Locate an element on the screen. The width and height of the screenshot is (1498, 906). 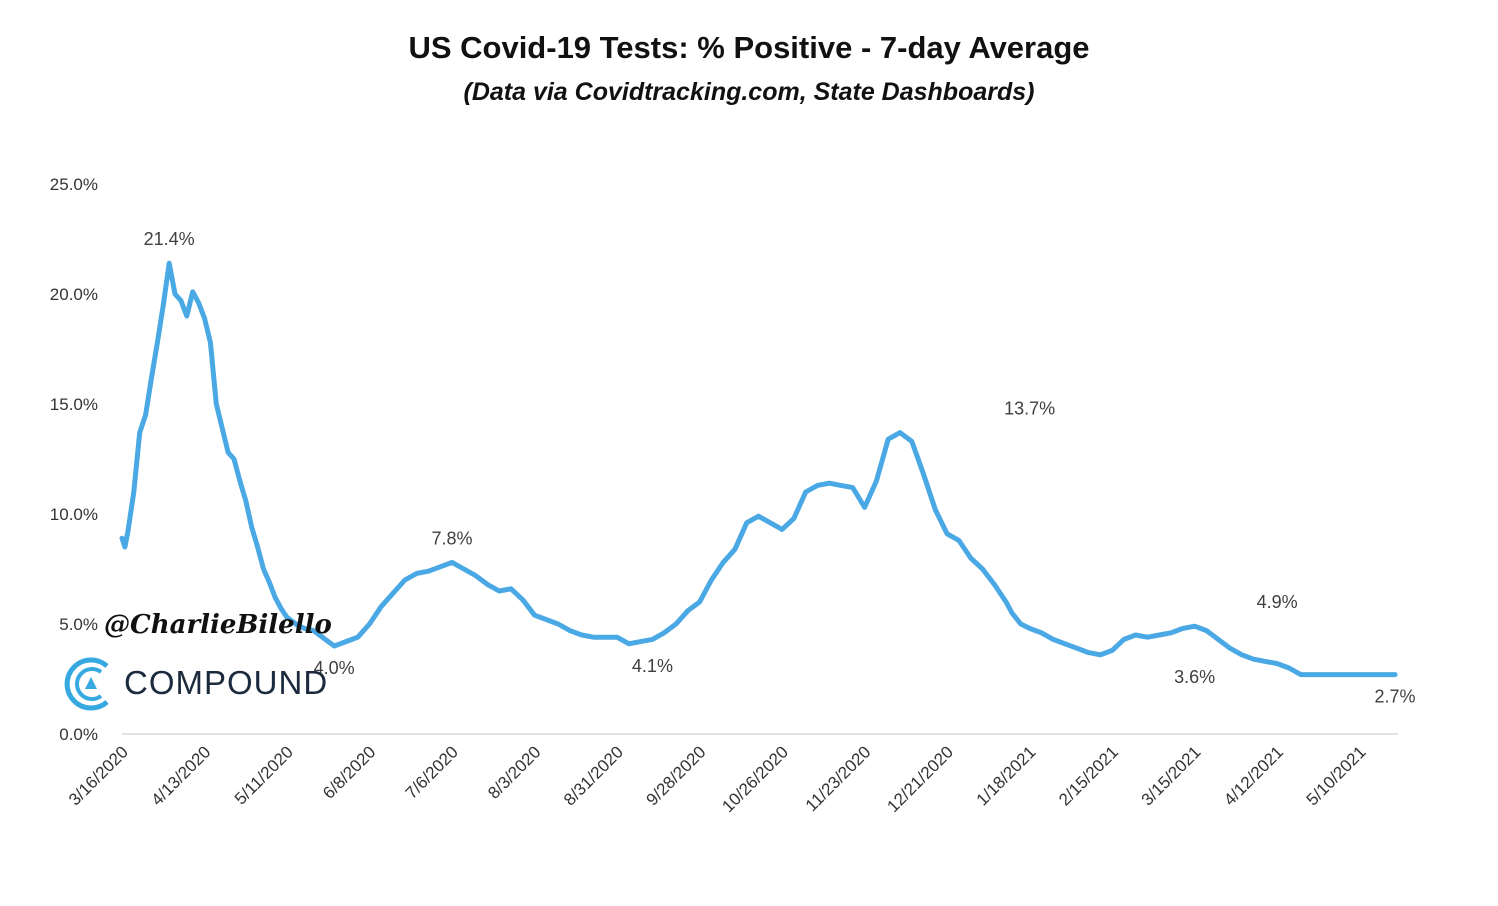
y-axis: 0.0% 5.0% 10.0% 15.0% 20.0% 25.0% is located at coordinates (74, 459).